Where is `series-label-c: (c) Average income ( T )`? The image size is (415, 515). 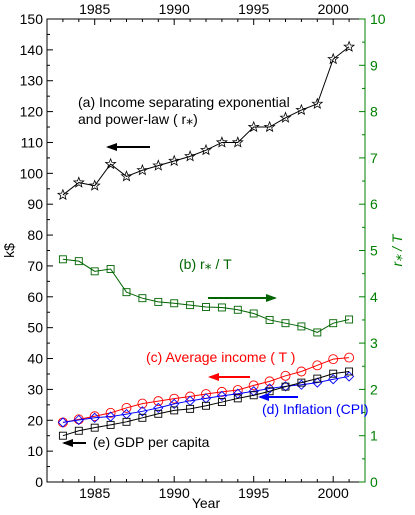 series-label-c: (c) Average income ( T ) is located at coordinates (220, 357).